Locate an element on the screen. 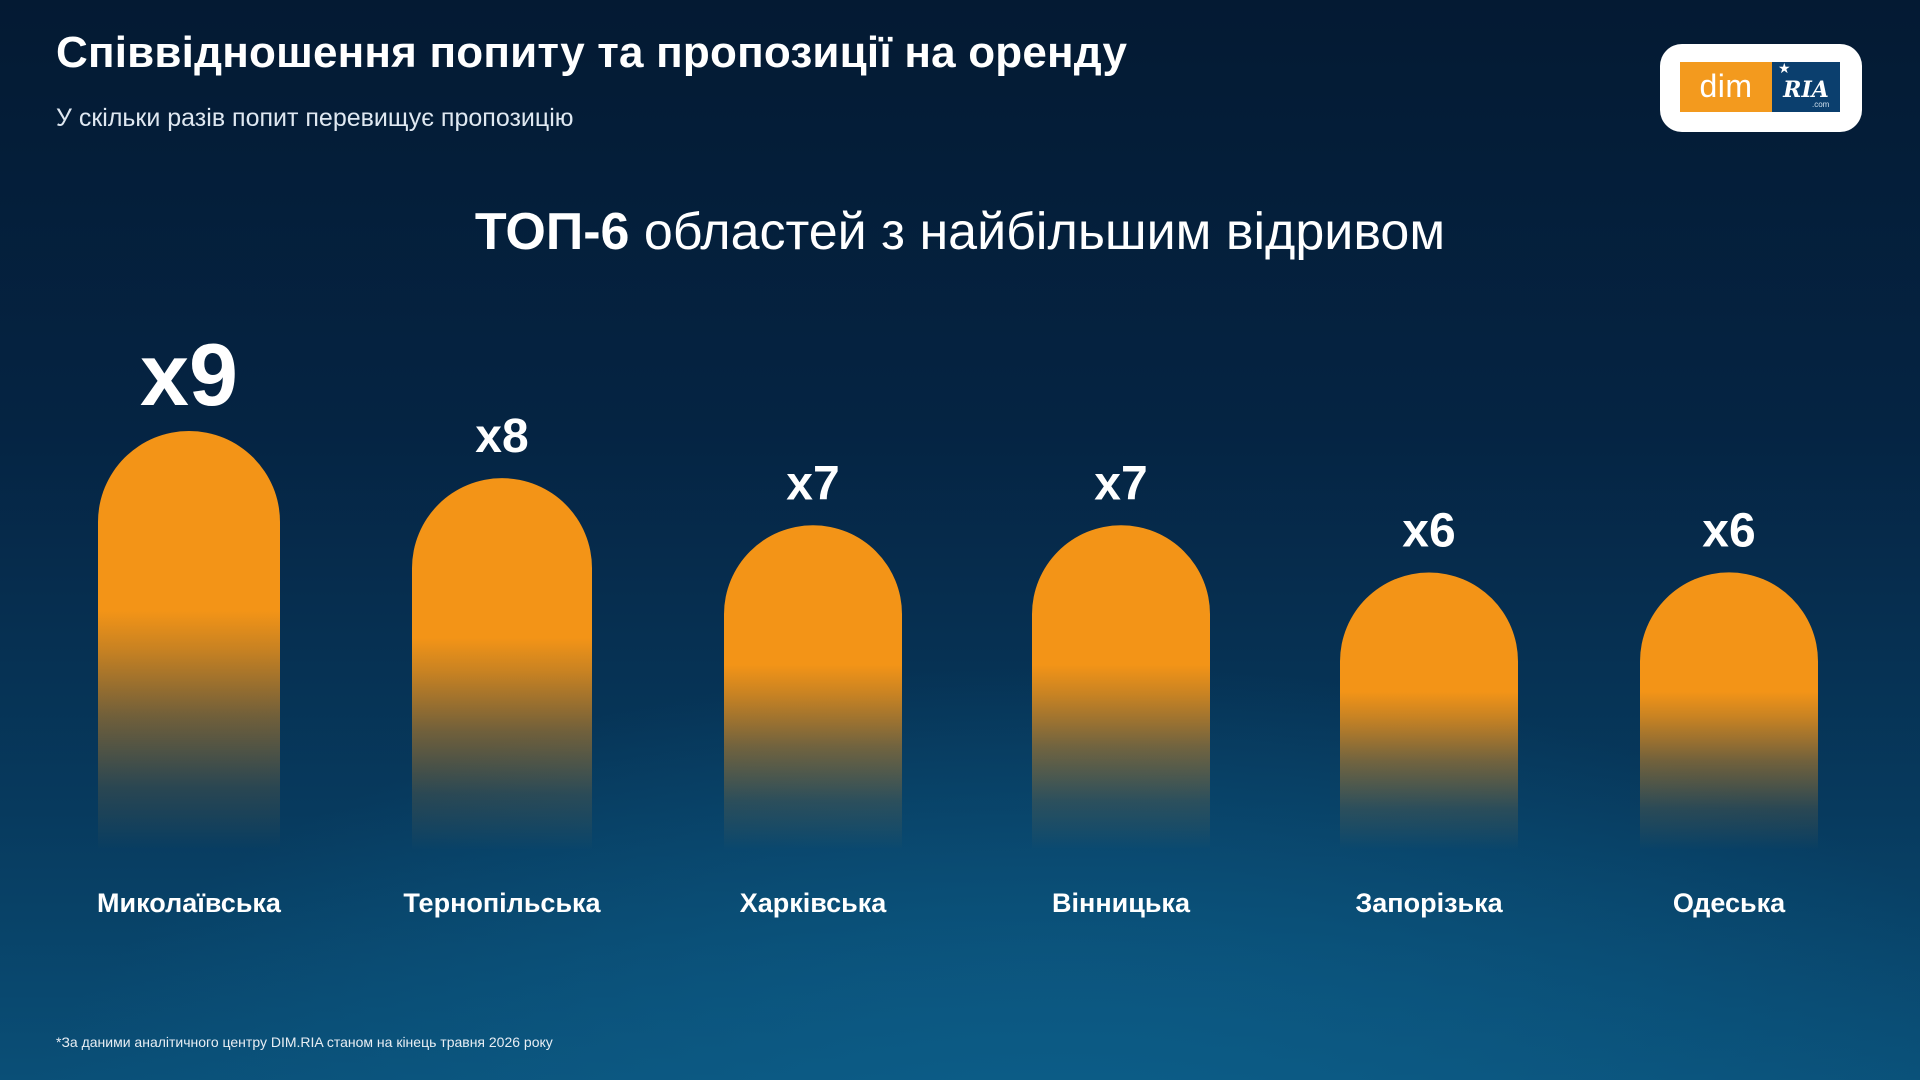 The width and height of the screenshot is (1920, 1080). logo-ria-mark: RIA is located at coordinates (1806, 87).